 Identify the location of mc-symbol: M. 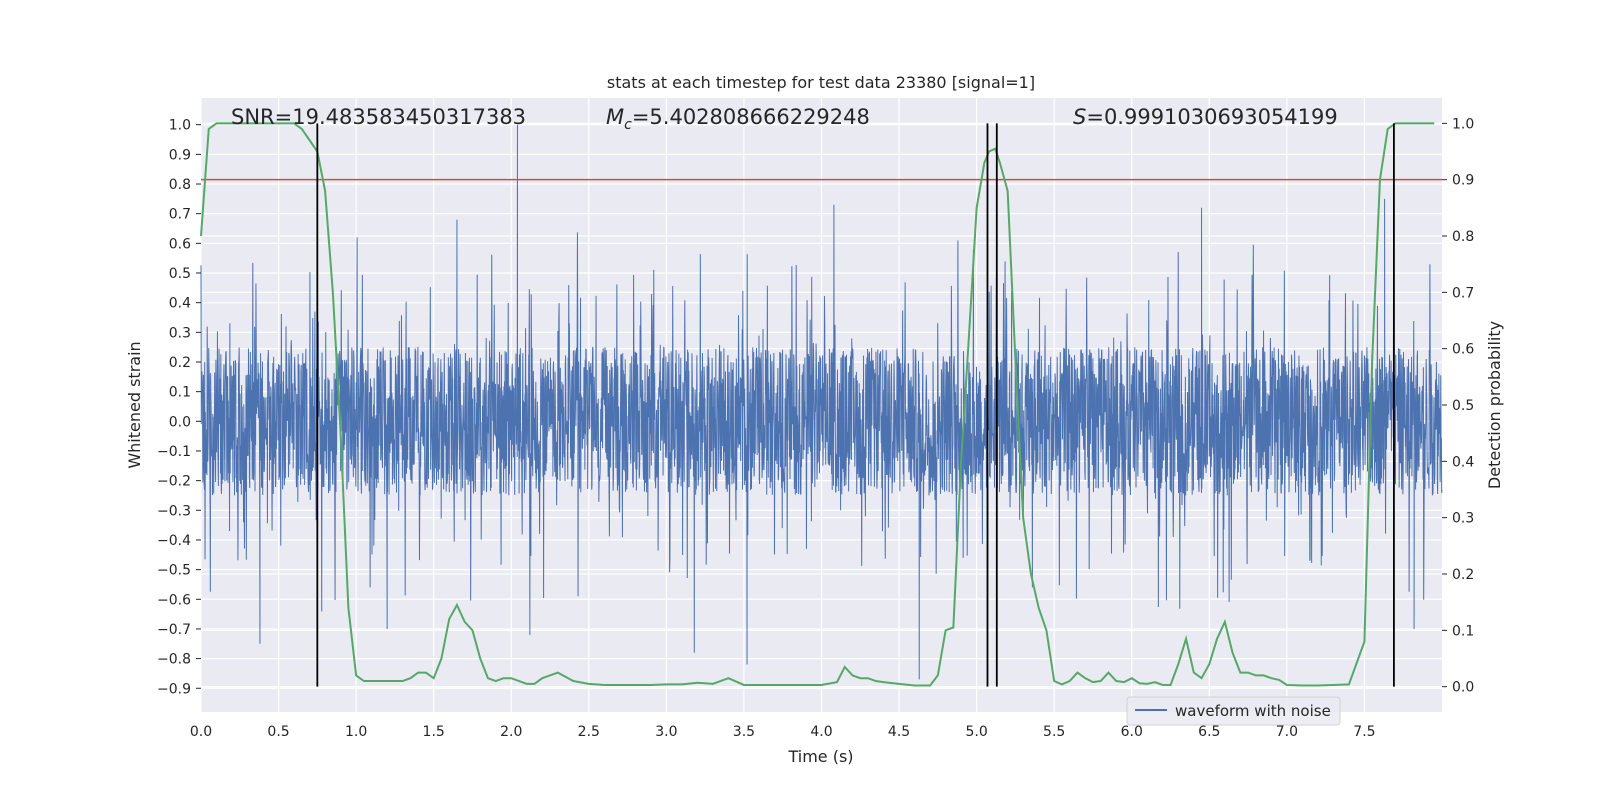
(615, 117).